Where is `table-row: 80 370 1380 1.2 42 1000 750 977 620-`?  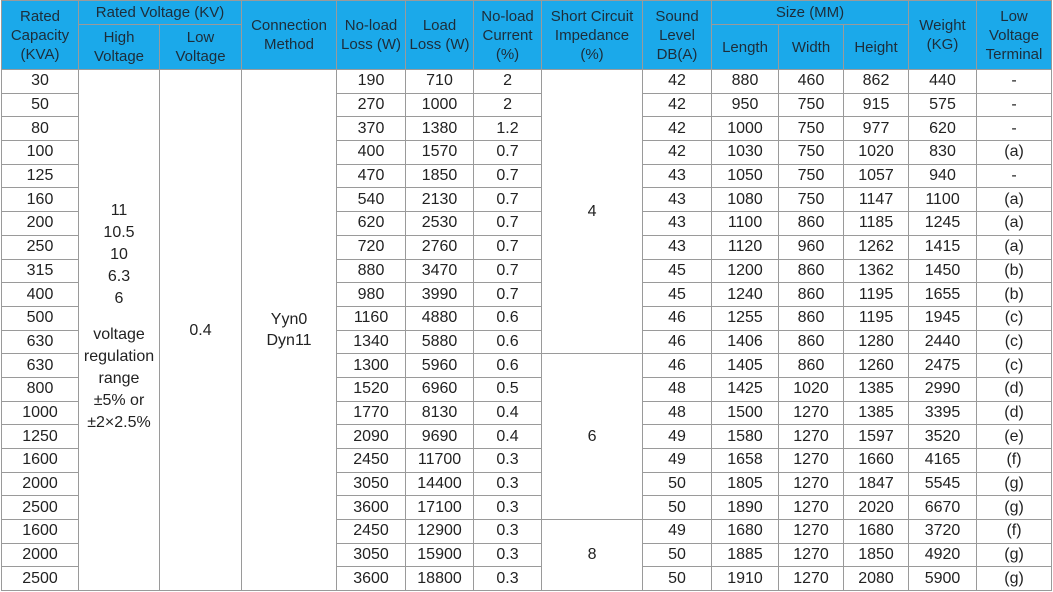 table-row: 80 370 1380 1.2 42 1000 750 977 620- is located at coordinates (527, 129).